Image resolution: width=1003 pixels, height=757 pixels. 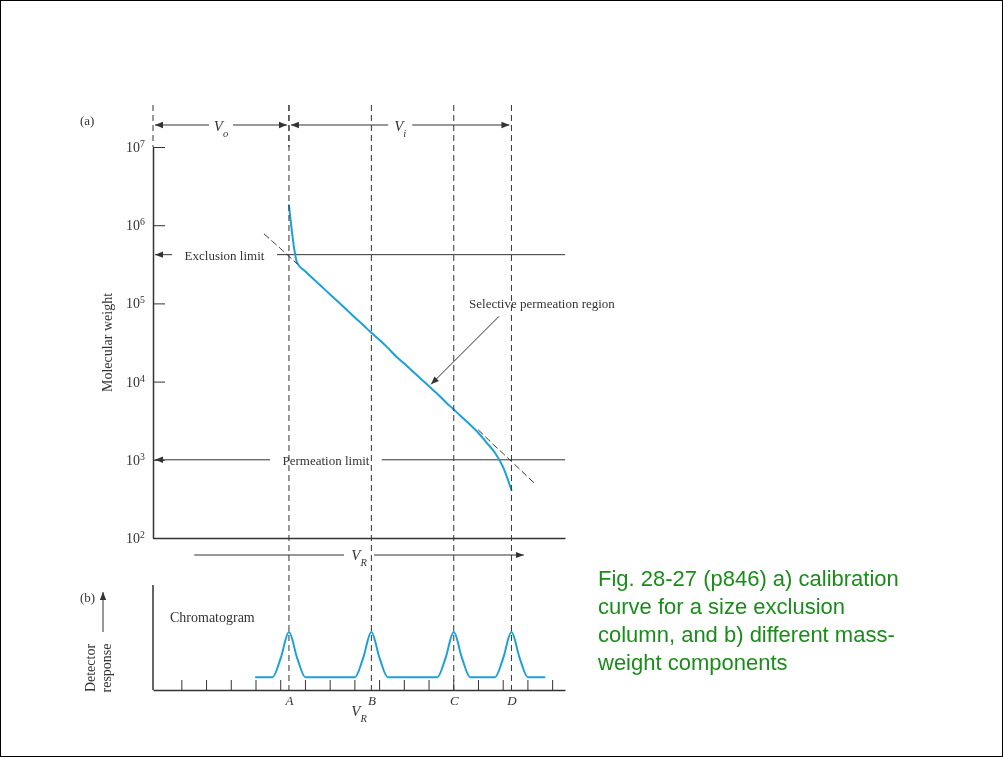 What do you see at coordinates (454, 701) in the screenshot?
I see `x-tick-label: C` at bounding box center [454, 701].